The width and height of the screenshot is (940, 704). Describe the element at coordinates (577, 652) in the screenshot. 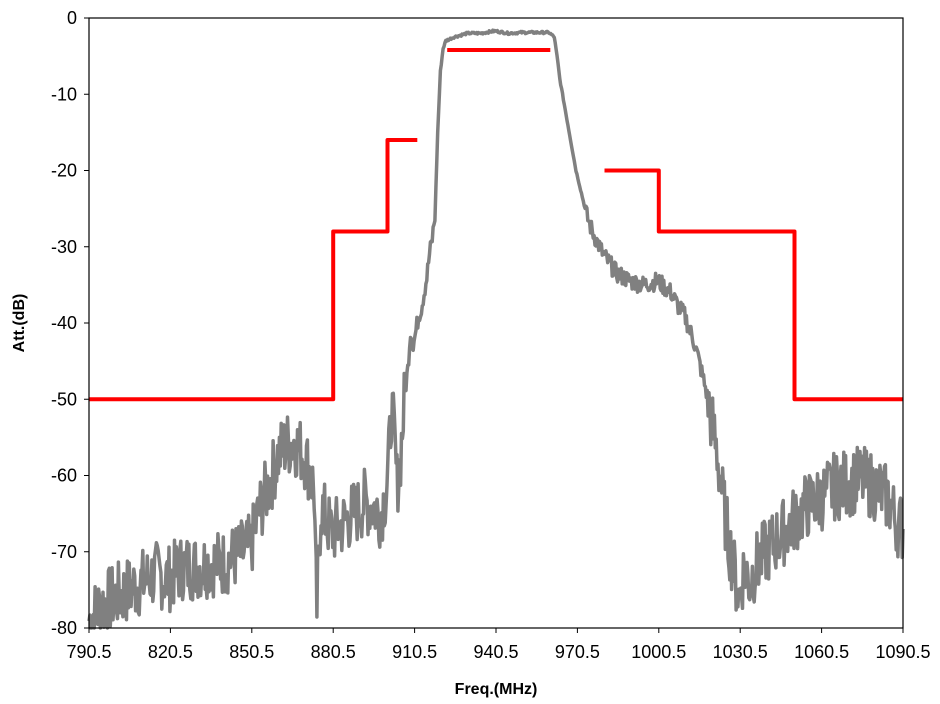

I see `x-tick-label: 970.5` at that location.